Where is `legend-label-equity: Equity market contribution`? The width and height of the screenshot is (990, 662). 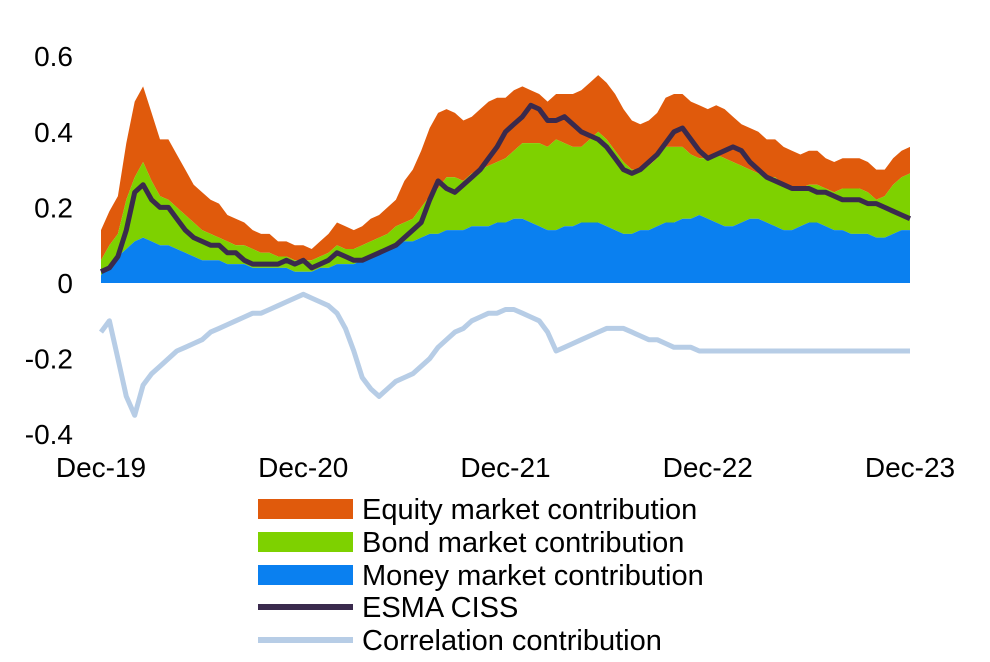
legend-label-equity: Equity market contribution is located at coordinates (529, 510).